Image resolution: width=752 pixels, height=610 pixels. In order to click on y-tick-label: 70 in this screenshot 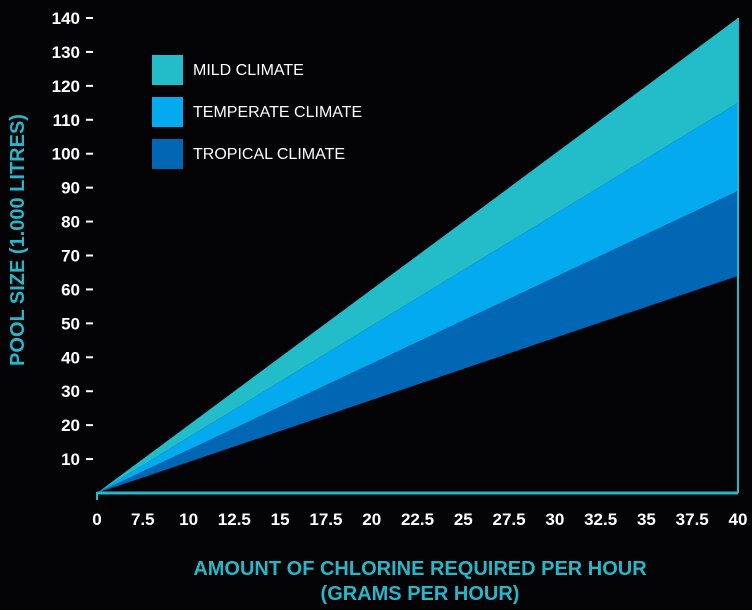, I will do `click(70, 256)`.